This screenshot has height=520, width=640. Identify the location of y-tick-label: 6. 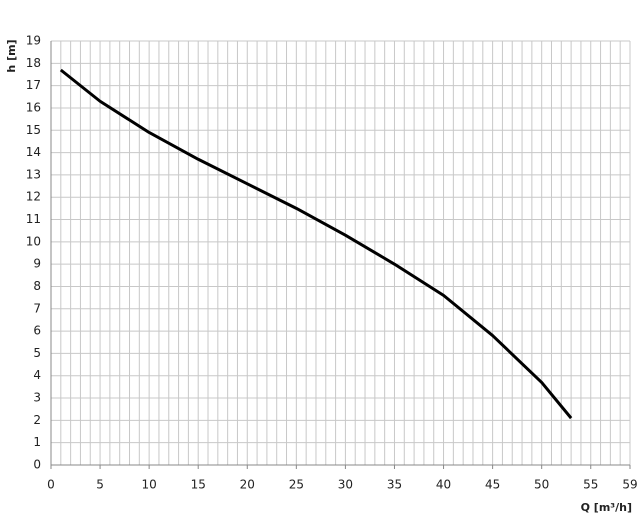
(37, 331).